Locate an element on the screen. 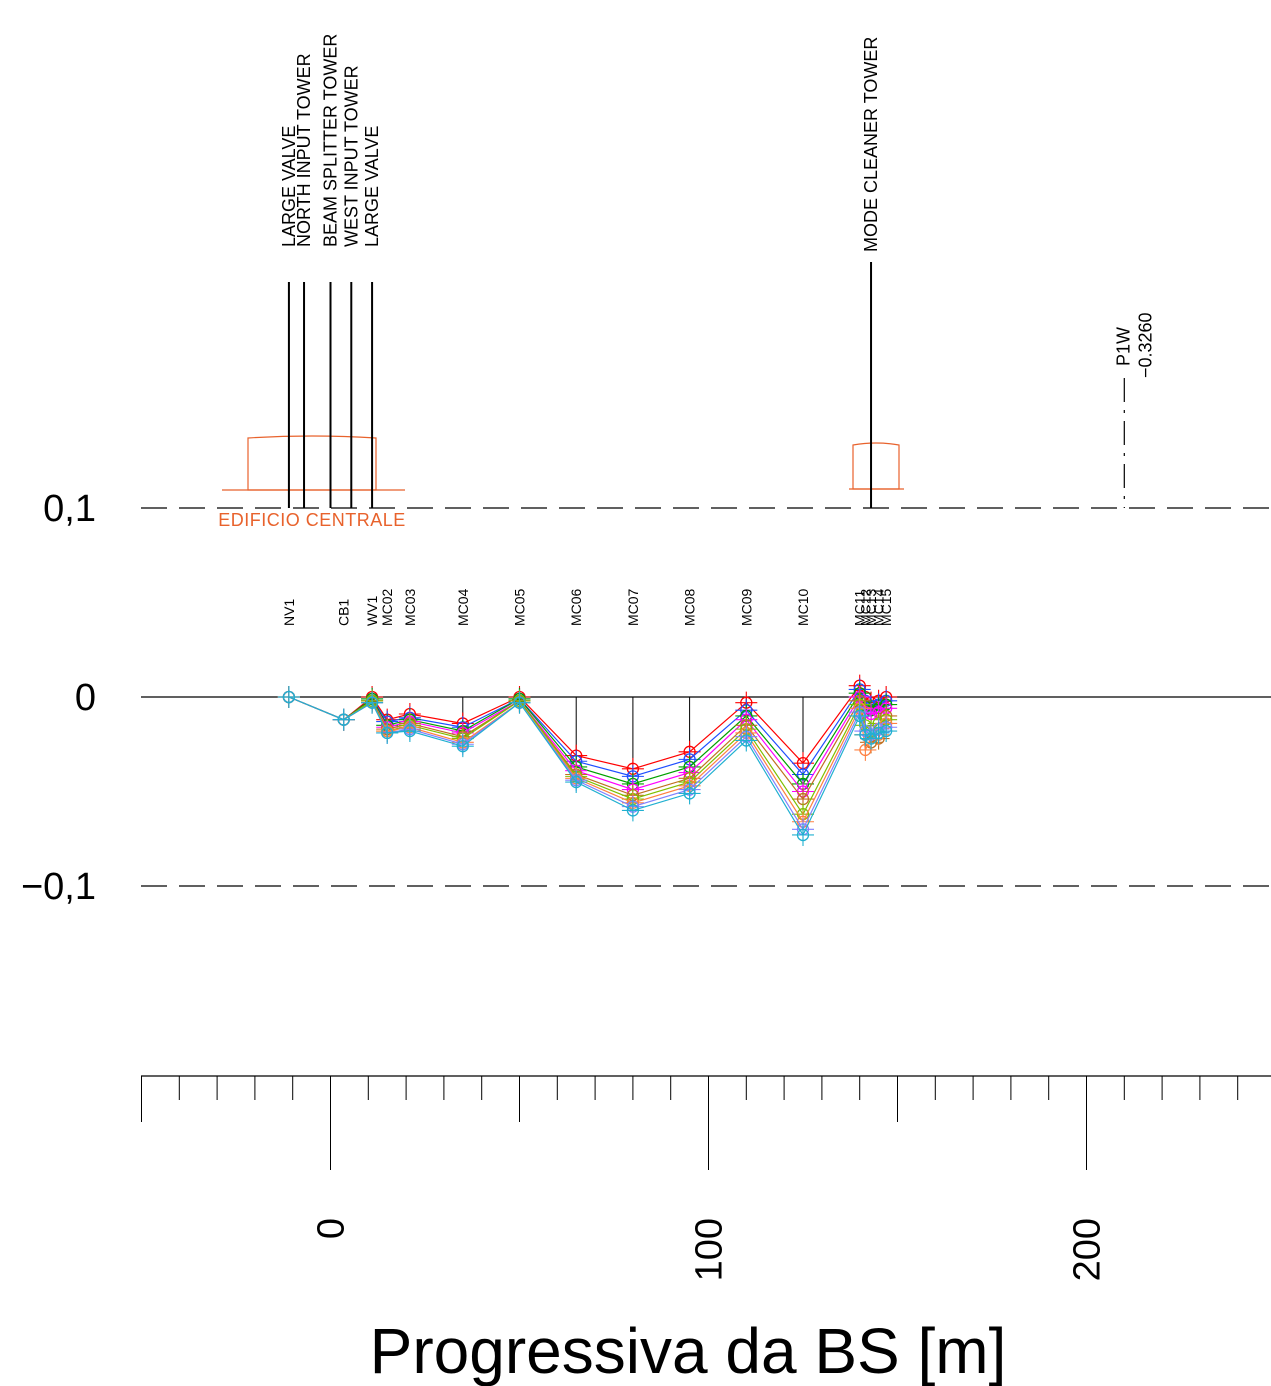 This screenshot has width=1271, height=1386. p1w-value: −0.3260 is located at coordinates (1145, 345).